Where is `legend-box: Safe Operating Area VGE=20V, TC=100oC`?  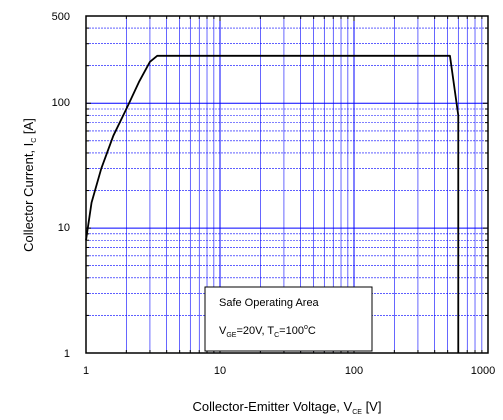 legend-box: Safe Operating Area VGE=20V, TC=100oC is located at coordinates (288, 319).